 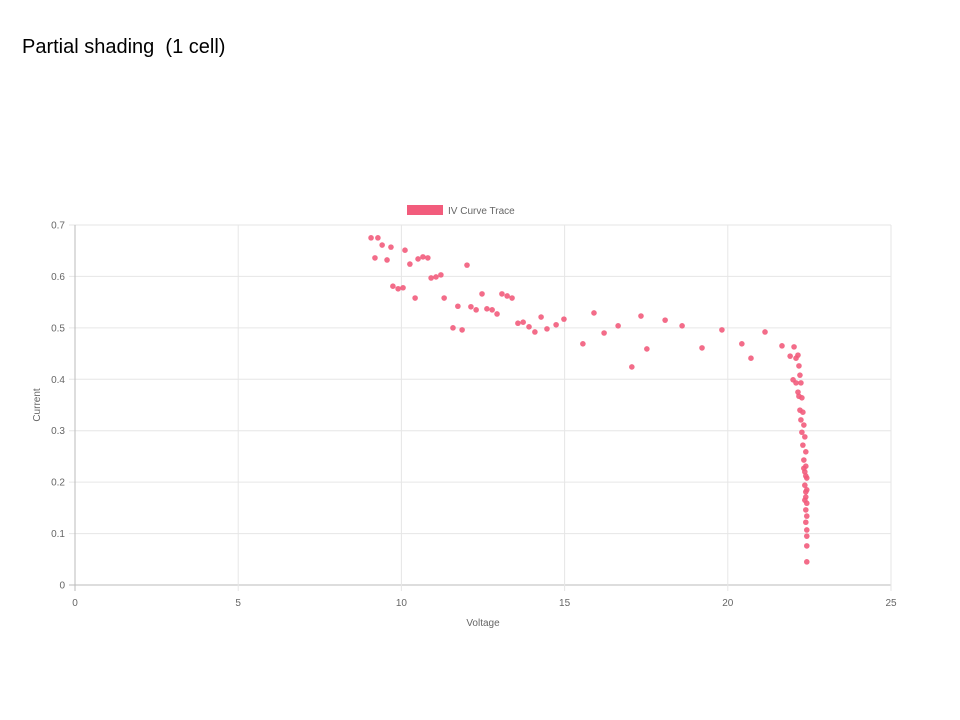 I want to click on y-axis-label: Current, so click(x=37, y=405).